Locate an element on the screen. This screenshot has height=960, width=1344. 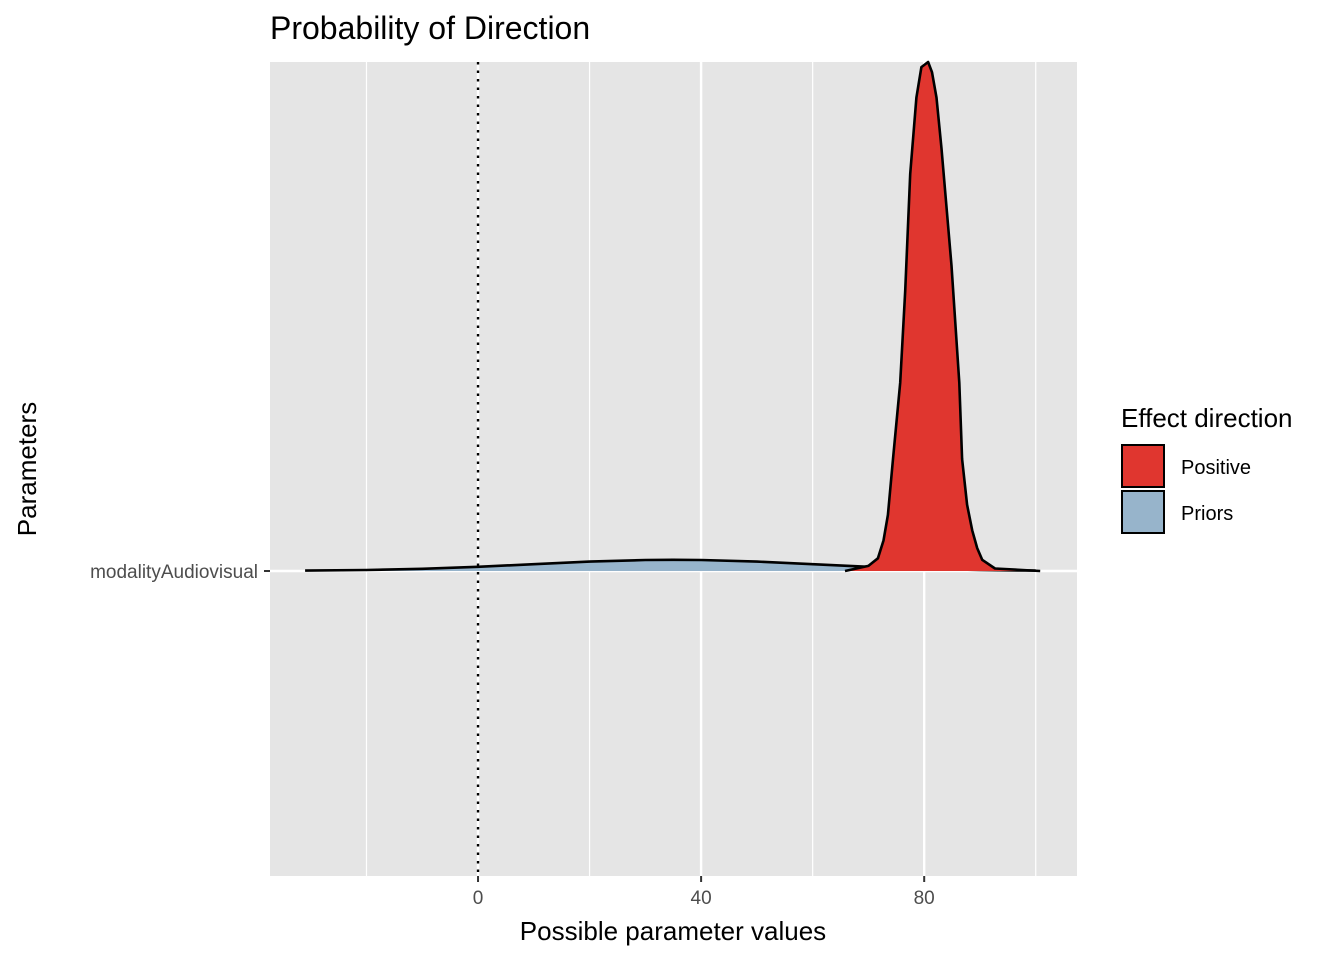
legend: Effect direction Positive Priors is located at coordinates (1207, 468).